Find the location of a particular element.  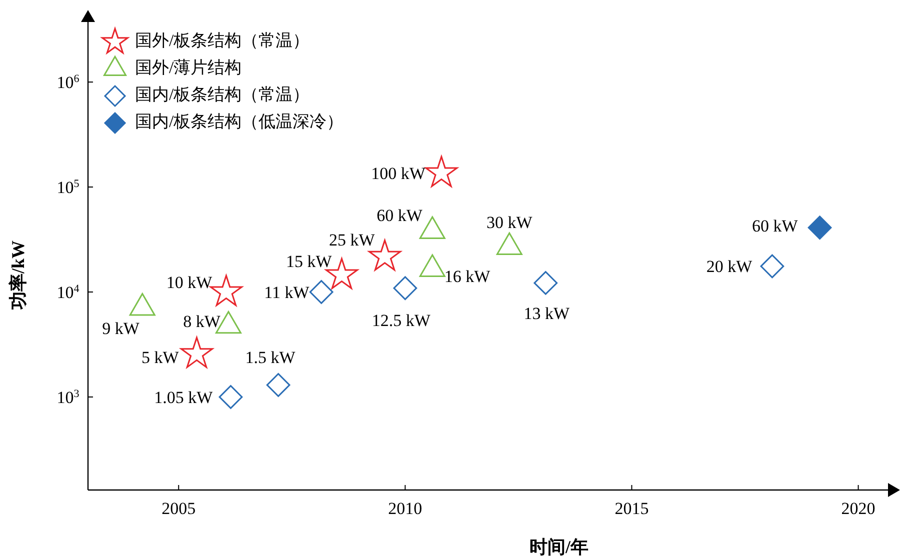

annotation: 11 kW is located at coordinates (287, 292).